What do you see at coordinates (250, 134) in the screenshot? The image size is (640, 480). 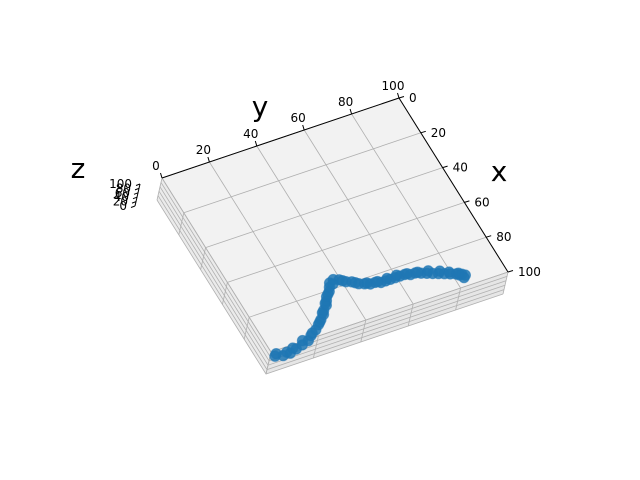 I see `y-tick-label: 40` at bounding box center [250, 134].